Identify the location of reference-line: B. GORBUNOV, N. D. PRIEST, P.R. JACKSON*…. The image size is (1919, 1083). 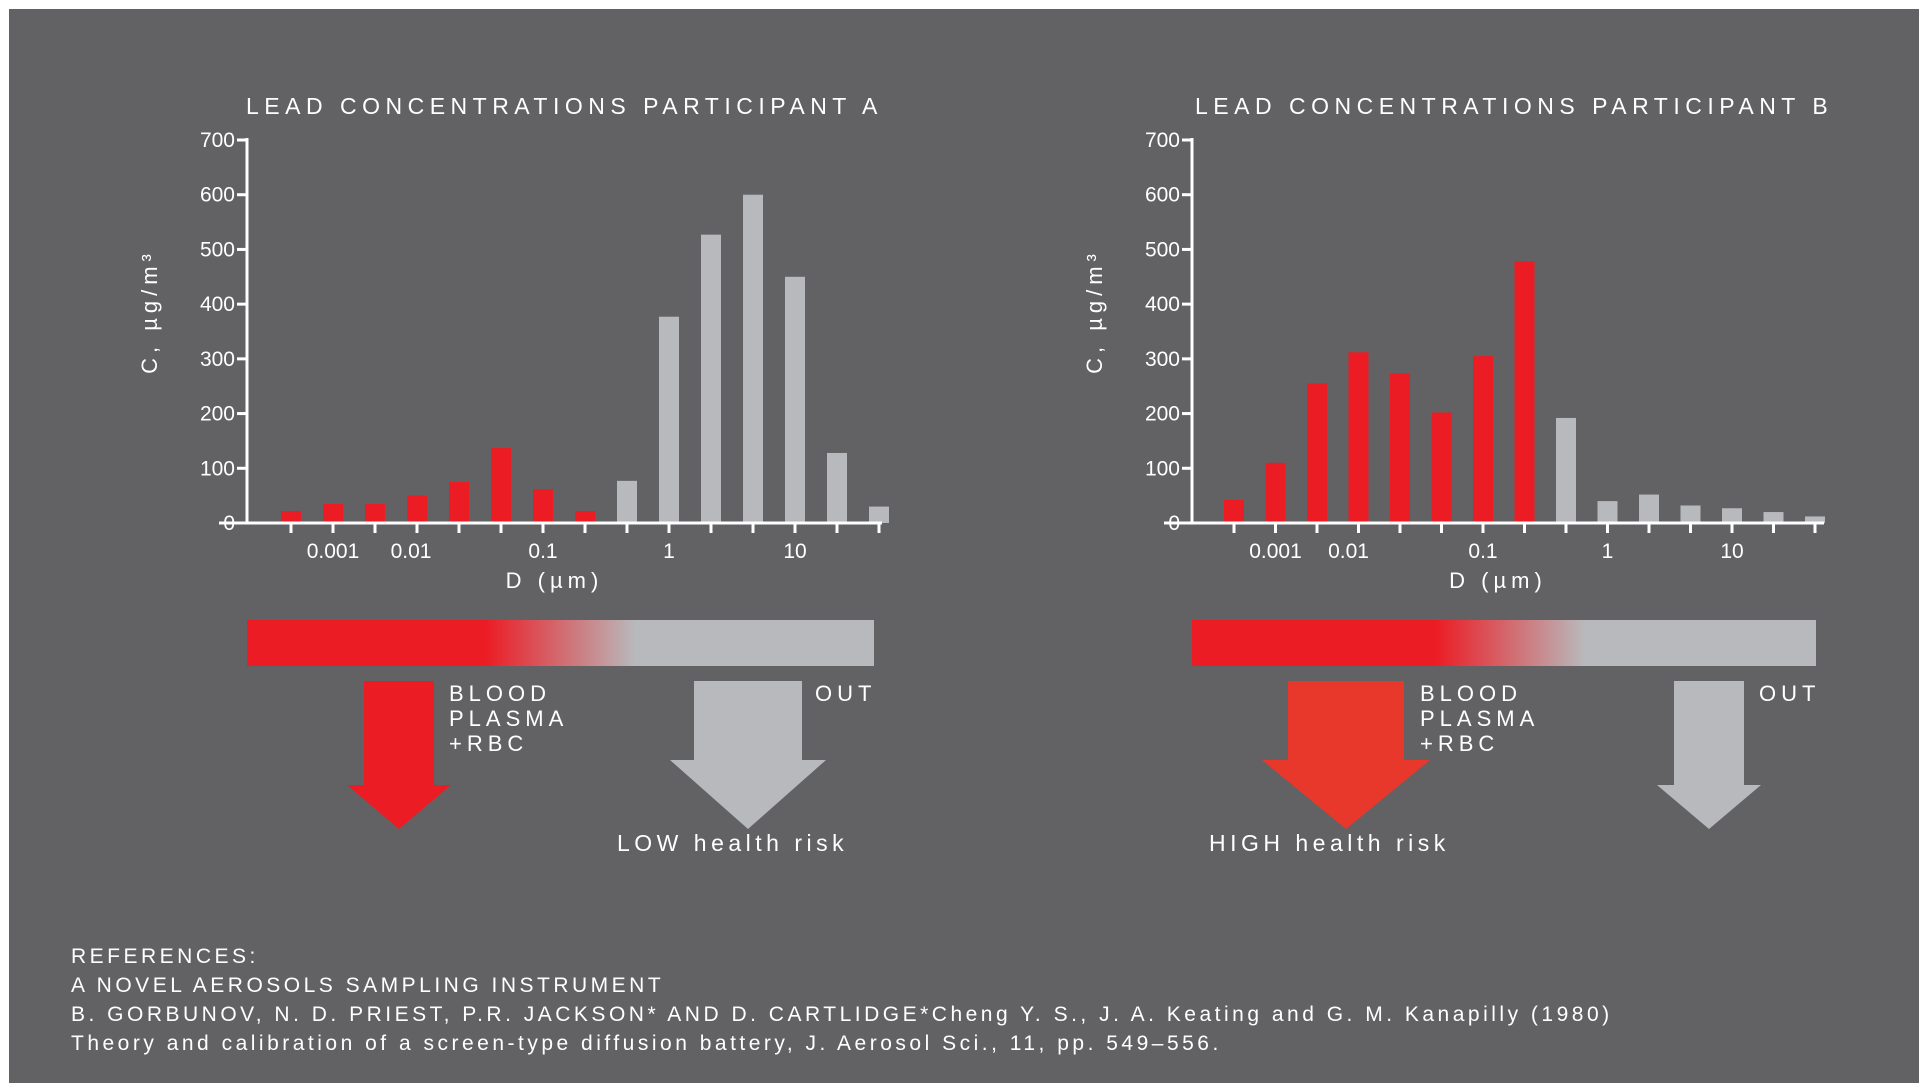
(842, 1014).